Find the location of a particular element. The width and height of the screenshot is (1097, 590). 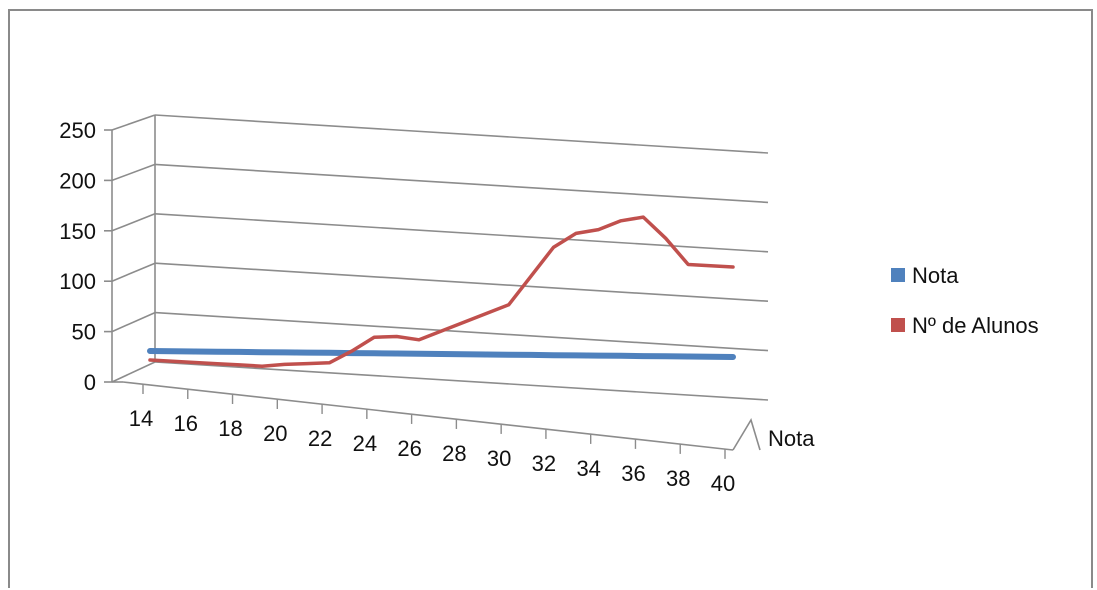

x-tick-label: 28 is located at coordinates (454, 453).